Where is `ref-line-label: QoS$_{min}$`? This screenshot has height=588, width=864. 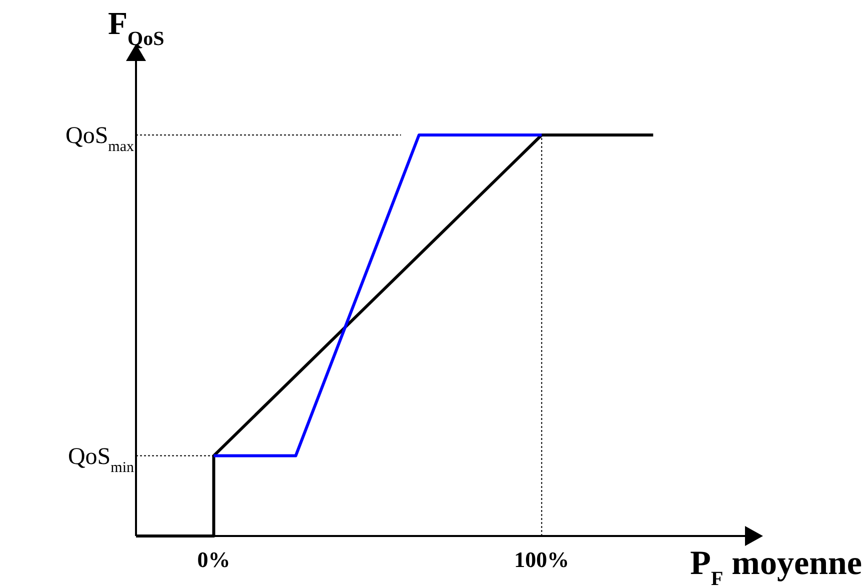
ref-line-label: QoS$_{min}$ is located at coordinates (101, 460).